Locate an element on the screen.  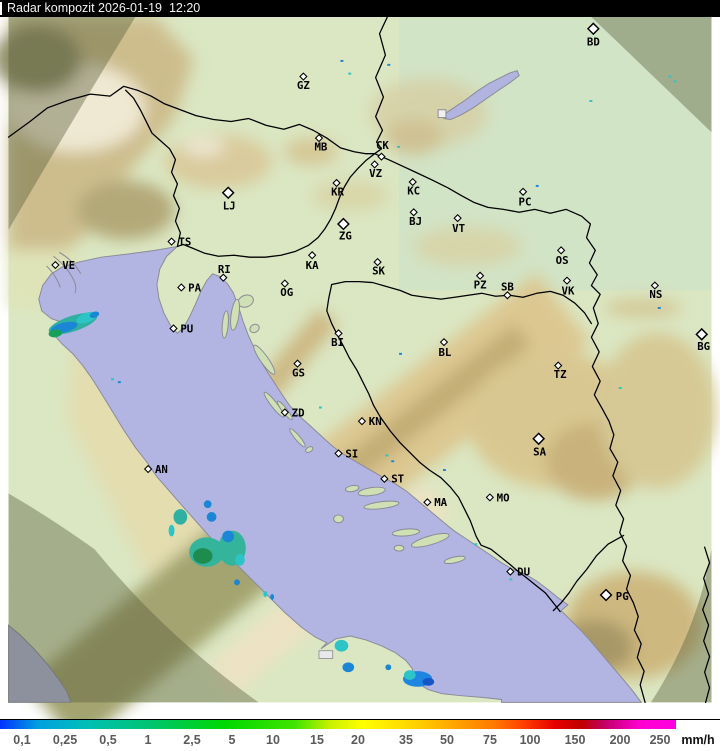
title-text: Radar kompozit 2026-01-19 12:20 is located at coordinates (103, 8).